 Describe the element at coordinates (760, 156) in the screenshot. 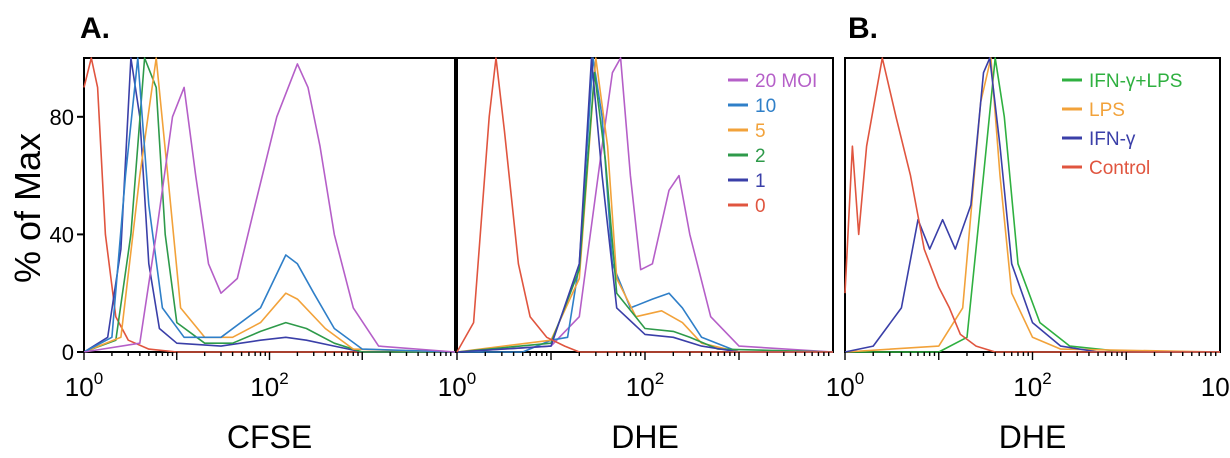

I see `legend-label: 2` at that location.